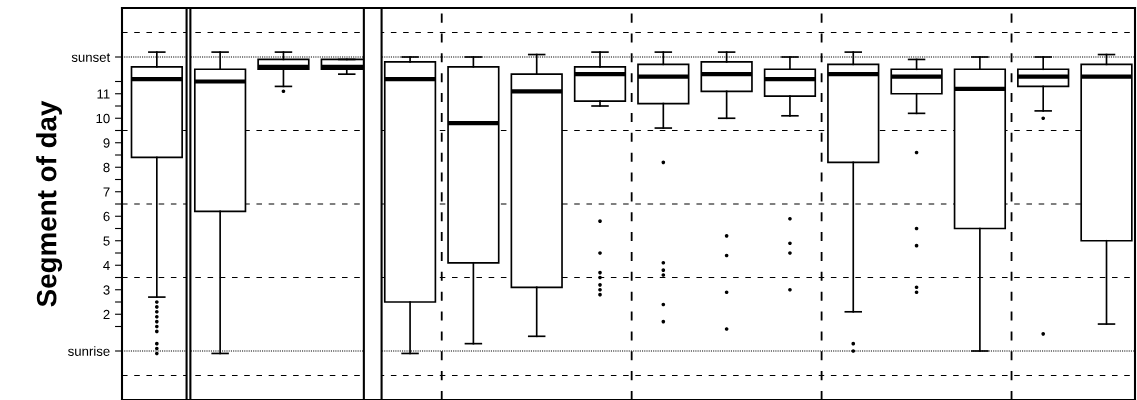 The image size is (1137, 400). I want to click on y-tick-label: 7, so click(106, 192).